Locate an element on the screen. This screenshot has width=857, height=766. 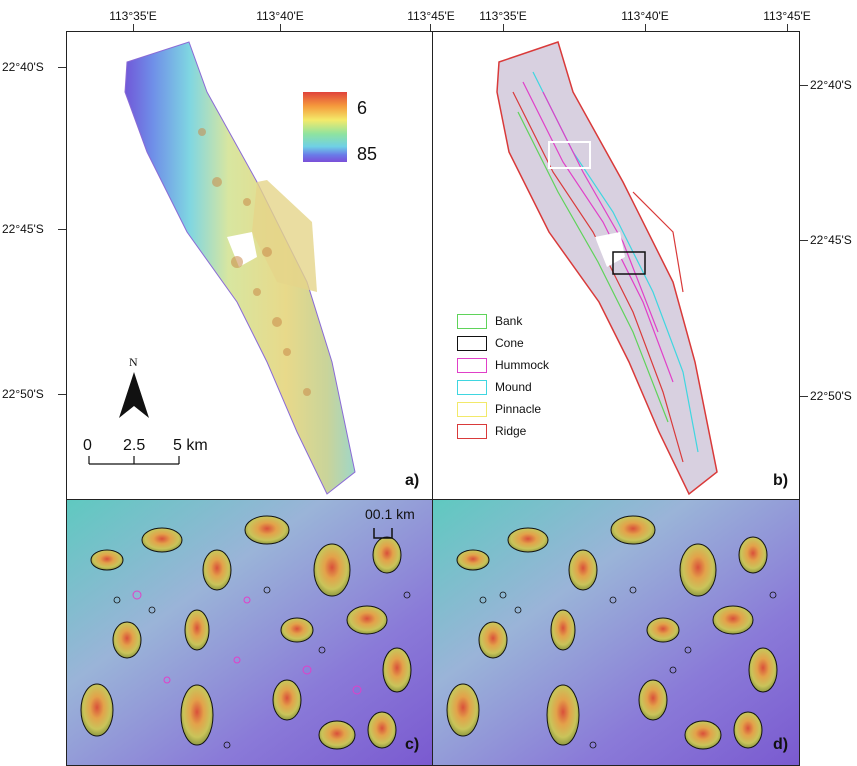
legend-item-bank: Bank is located at coordinates (503, 321).